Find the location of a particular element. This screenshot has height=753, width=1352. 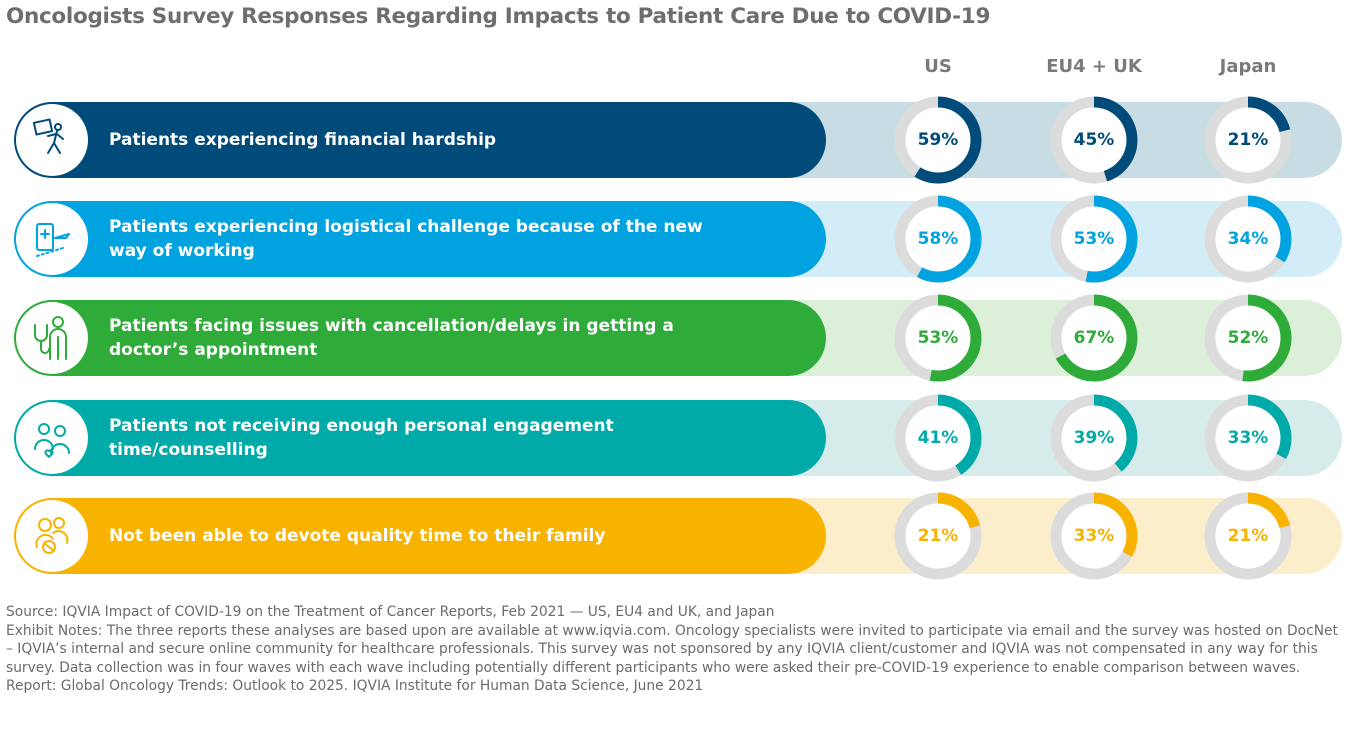

row-label: Patients experiencing financial hardship is located at coordinates (303, 140).